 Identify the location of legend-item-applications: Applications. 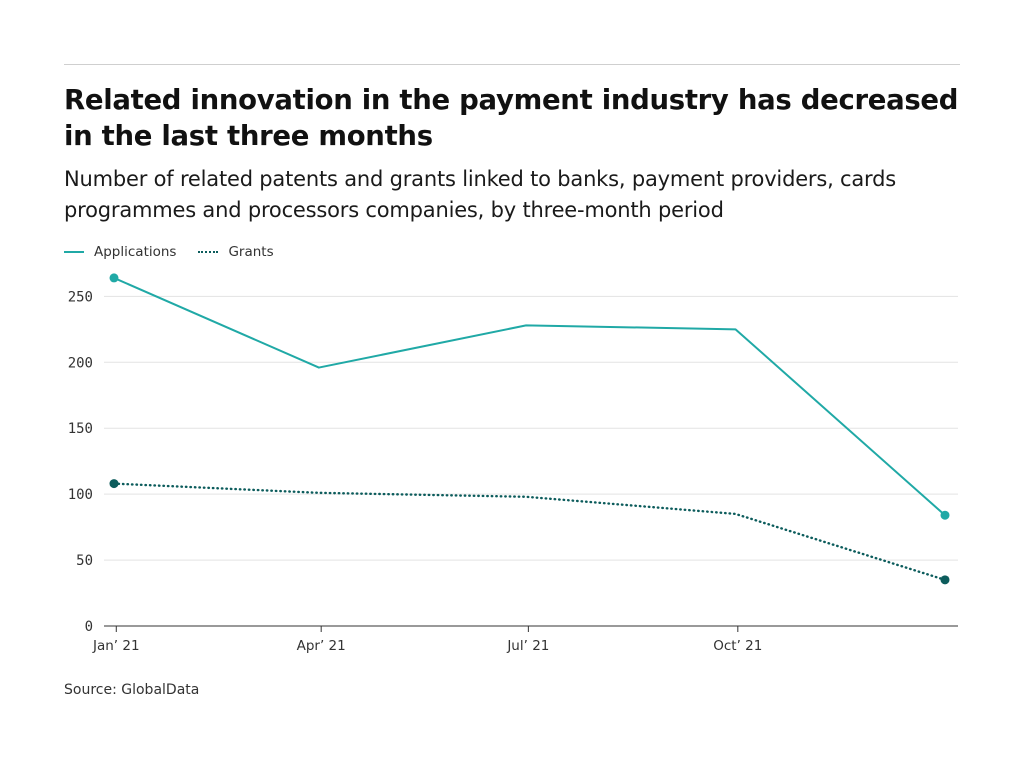
(120, 252).